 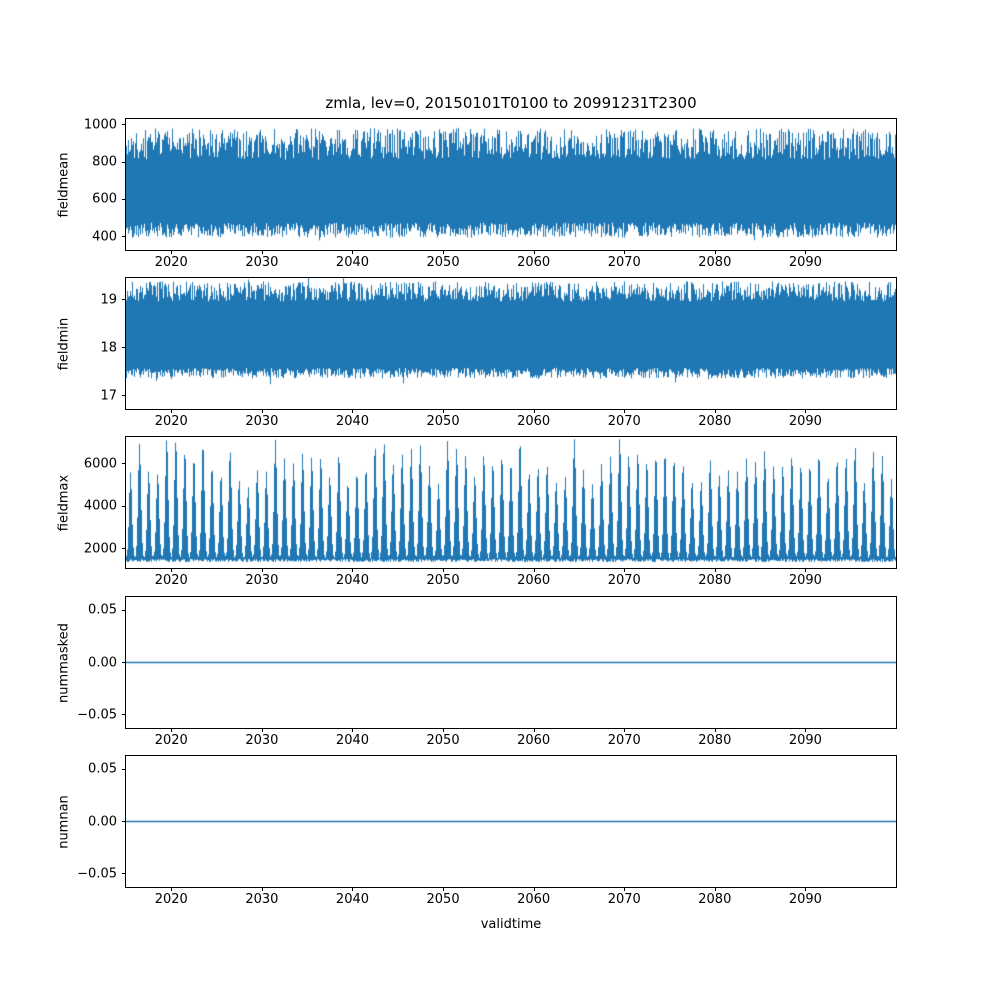 I want to click on fieldmin-plot-canvas, so click(x=511, y=343).